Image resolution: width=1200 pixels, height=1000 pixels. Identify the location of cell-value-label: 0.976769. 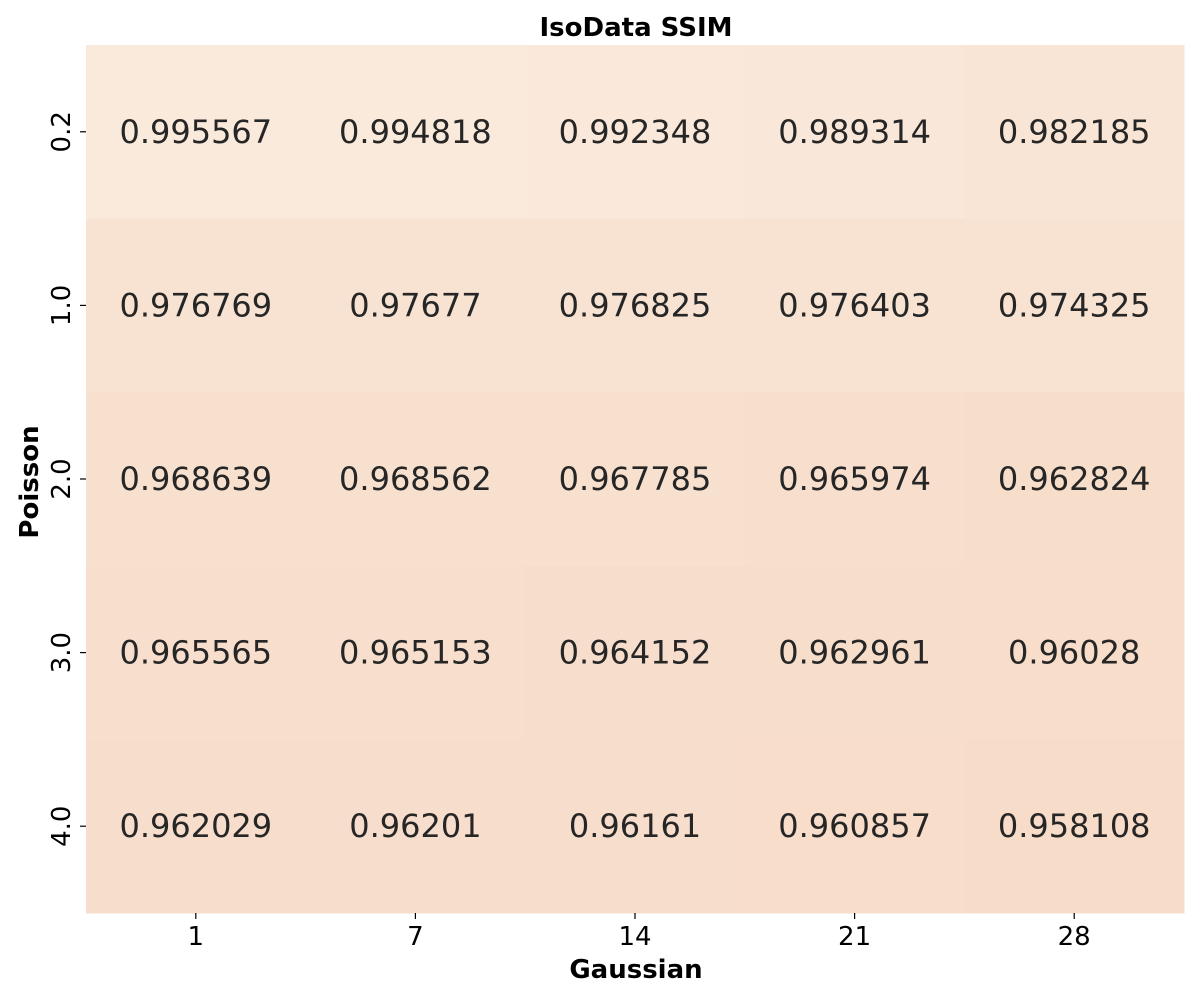
(195, 305).